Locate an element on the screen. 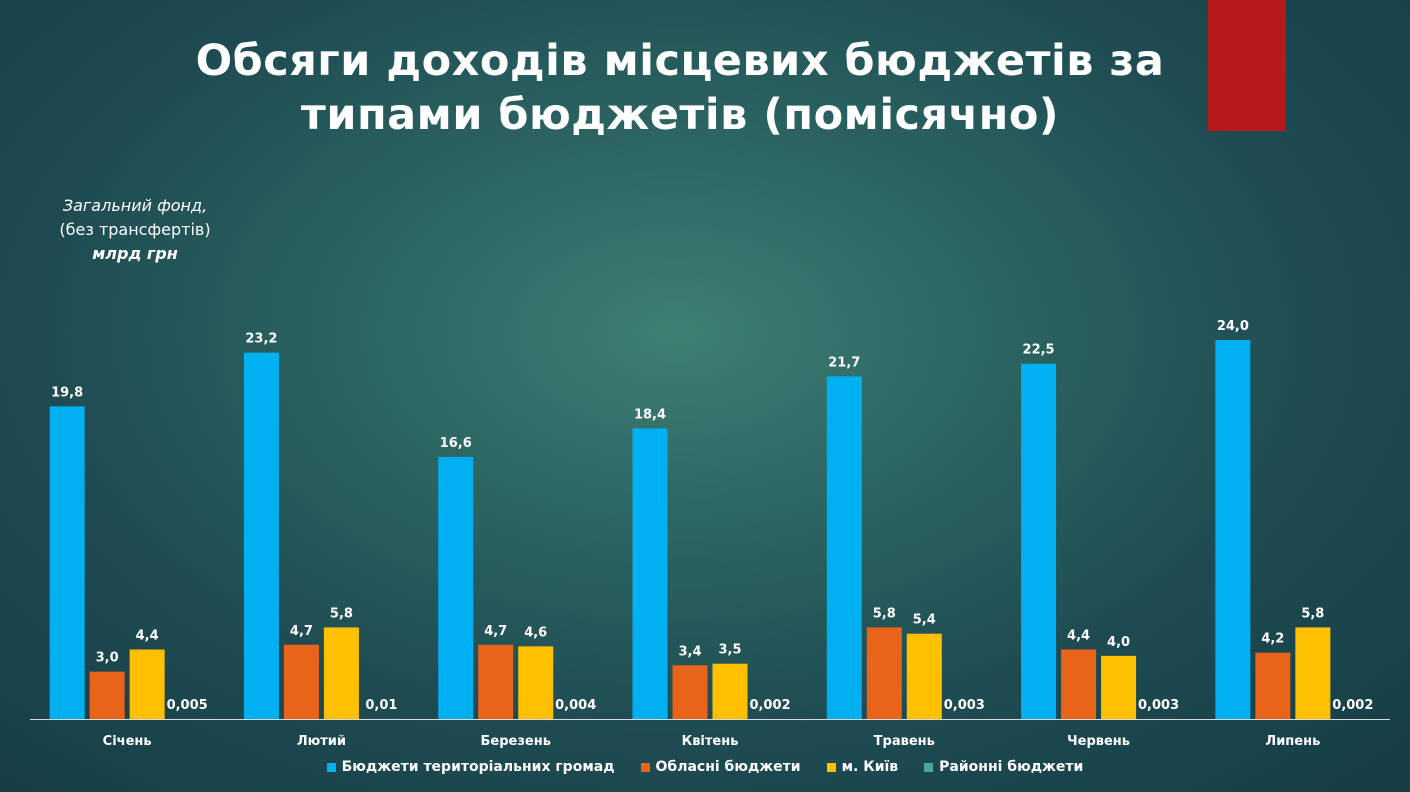  data-label: 0,004 is located at coordinates (575, 705).